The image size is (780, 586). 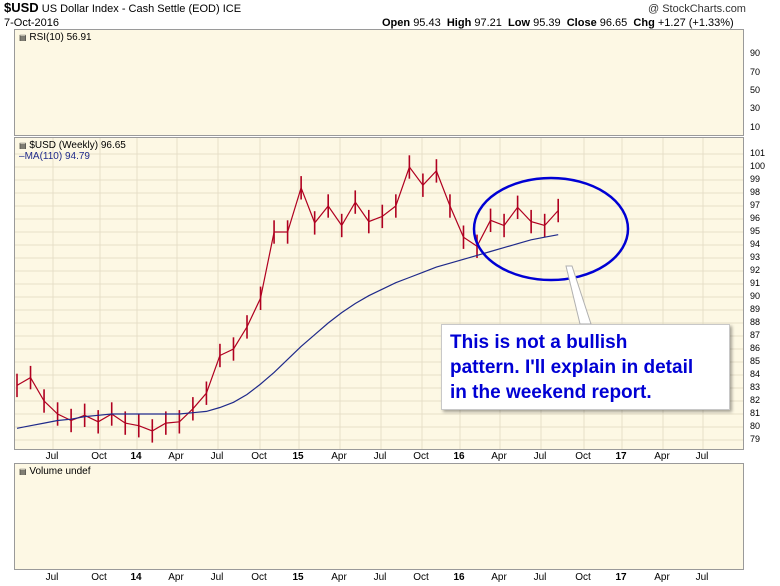 What do you see at coordinates (755, 322) in the screenshot?
I see `price-y-tick: 88` at bounding box center [755, 322].